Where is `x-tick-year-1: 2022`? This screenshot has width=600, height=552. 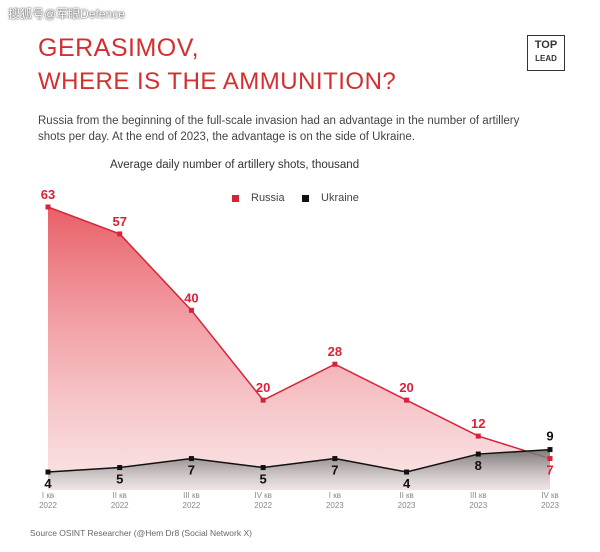
x-tick-year-1: 2022 is located at coordinates (120, 505).